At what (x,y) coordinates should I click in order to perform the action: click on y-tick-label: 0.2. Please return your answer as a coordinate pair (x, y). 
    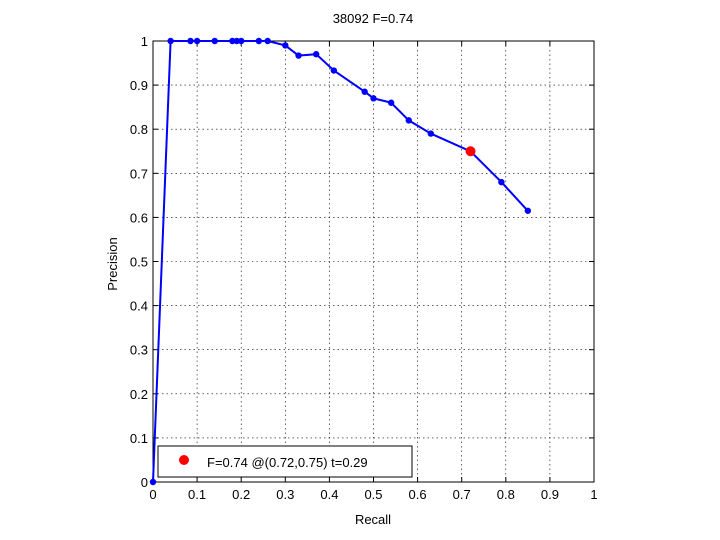
    Looking at the image, I should click on (139, 394).